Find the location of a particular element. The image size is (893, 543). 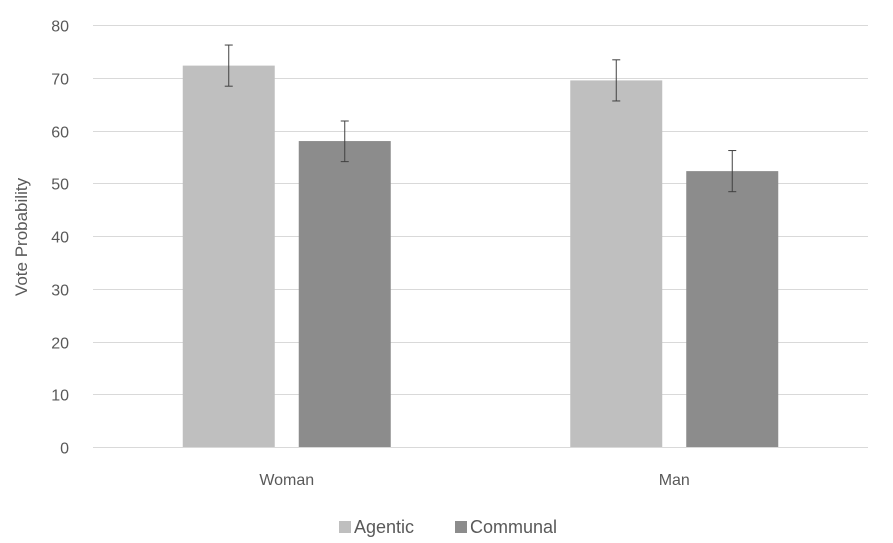

bar-woman-agentic is located at coordinates (228, 256).